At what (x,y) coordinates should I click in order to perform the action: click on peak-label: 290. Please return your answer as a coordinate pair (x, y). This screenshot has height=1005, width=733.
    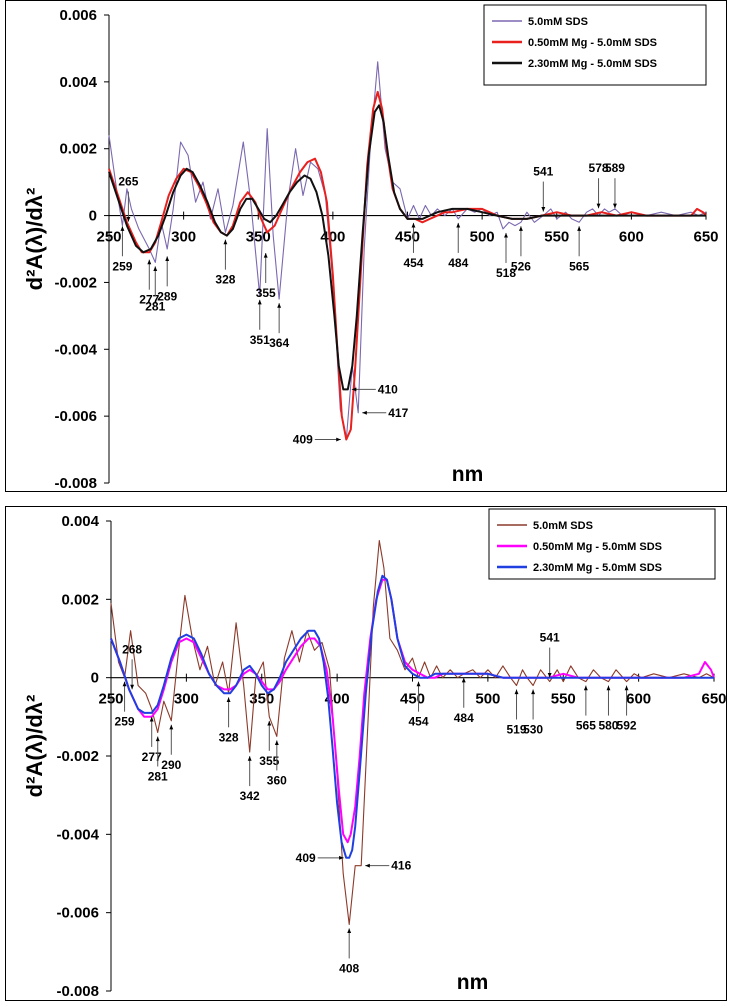
    Looking at the image, I should click on (171, 765).